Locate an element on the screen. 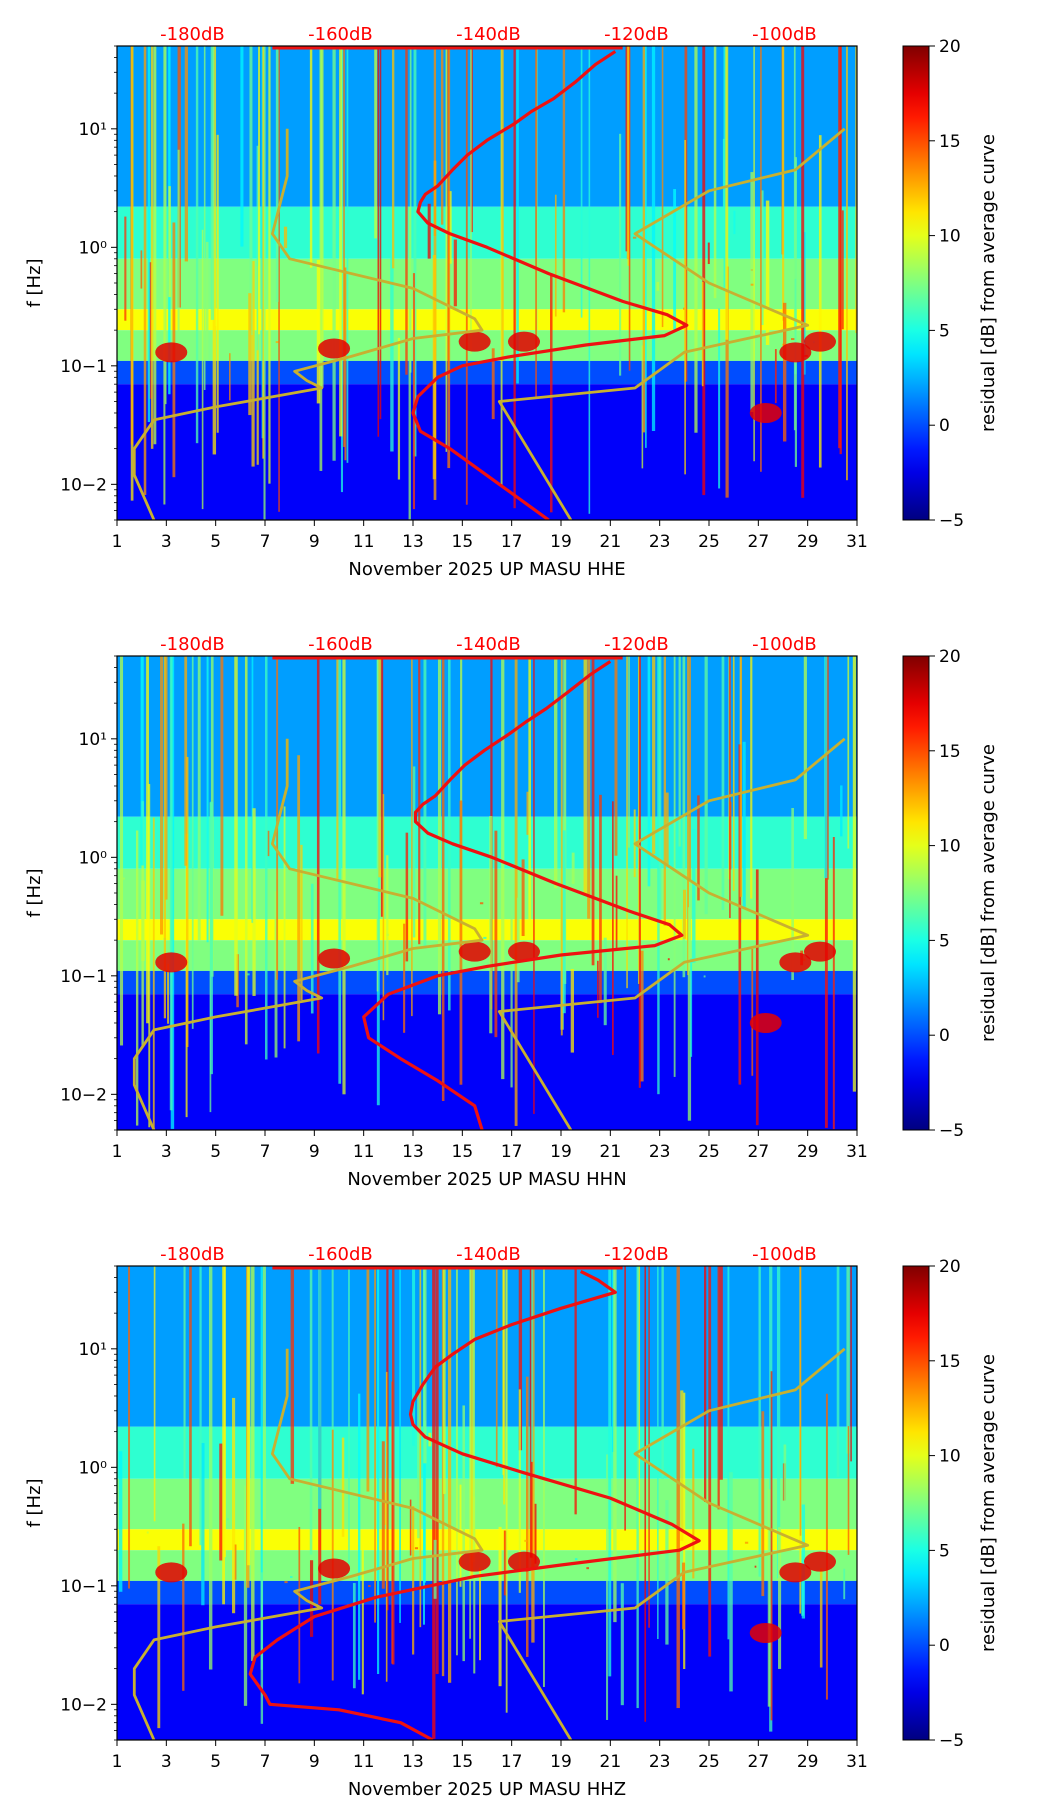  y-tick-label: 10⁰ is located at coordinates (93, 1468).